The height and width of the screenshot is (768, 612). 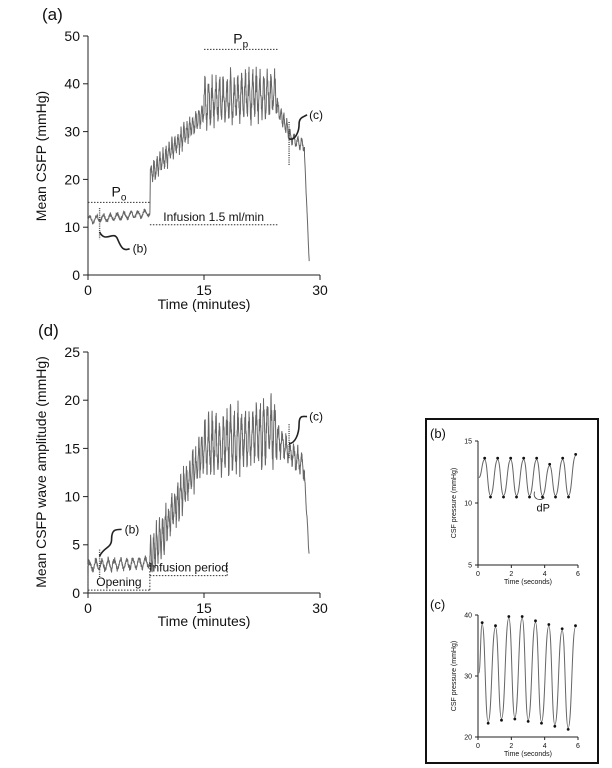 What do you see at coordinates (528, 754) in the screenshot?
I see `panel-c-x-label: Time (seconds)` at bounding box center [528, 754].